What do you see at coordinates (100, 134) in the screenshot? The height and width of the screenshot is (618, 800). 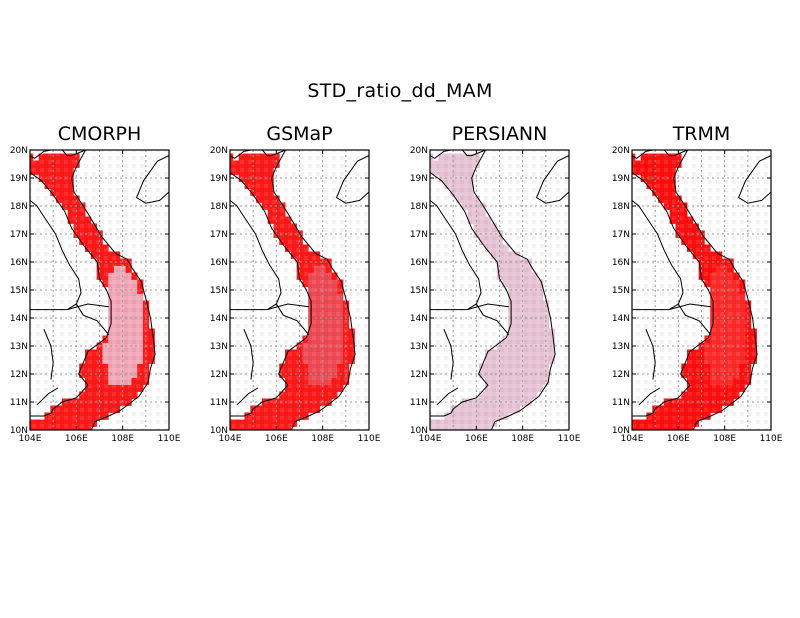 I see `panel-title: CMORPH` at bounding box center [100, 134].